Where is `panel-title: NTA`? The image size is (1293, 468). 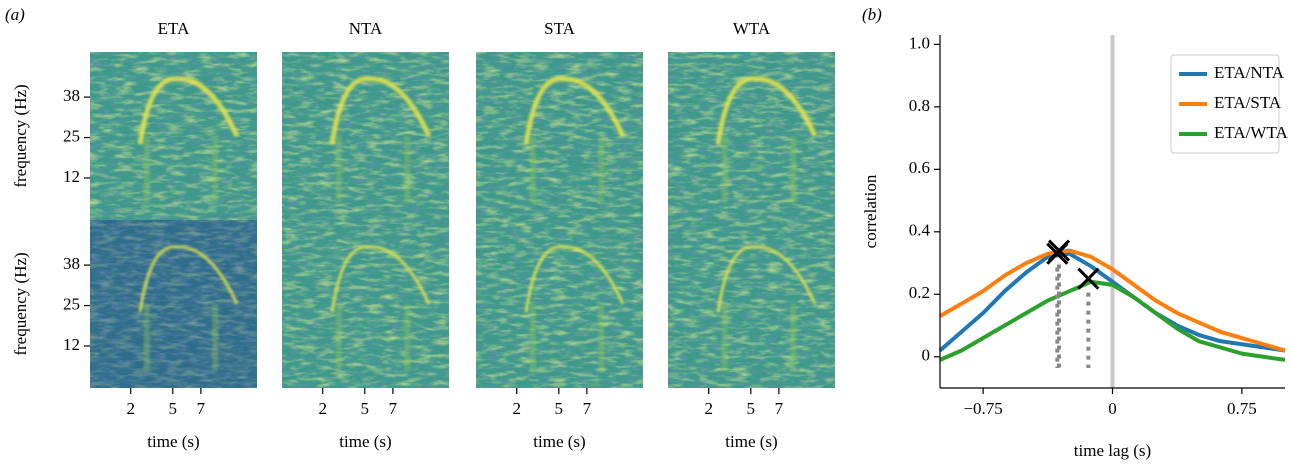 panel-title: NTA is located at coordinates (366, 28).